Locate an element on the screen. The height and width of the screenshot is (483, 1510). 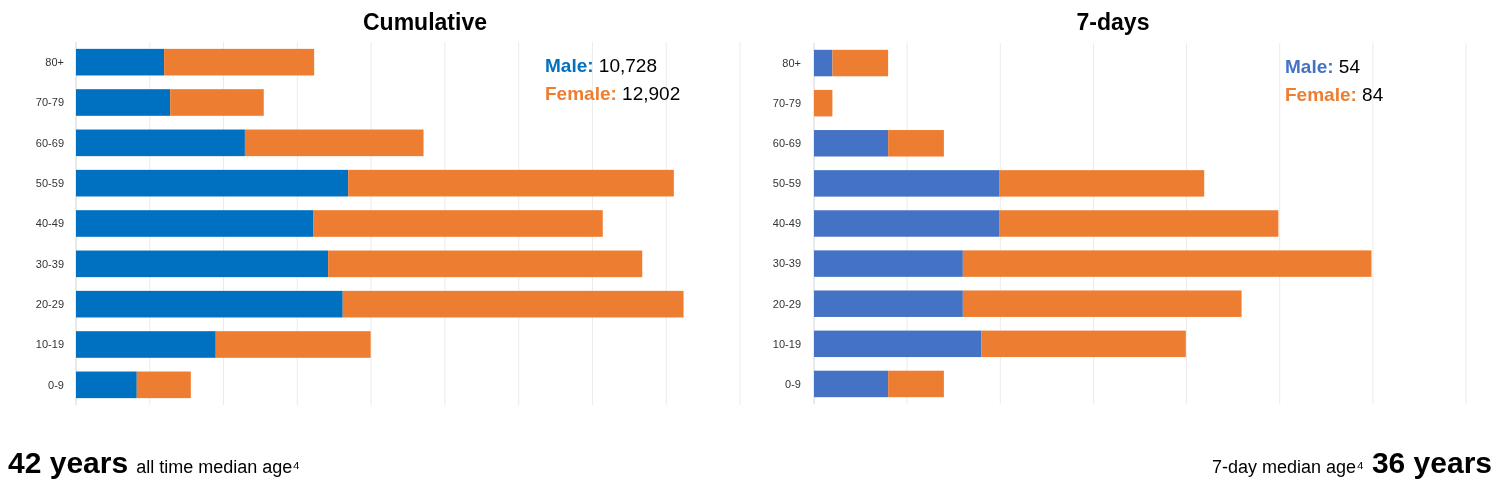
text: Female: 84 is located at coordinates (1334, 94).